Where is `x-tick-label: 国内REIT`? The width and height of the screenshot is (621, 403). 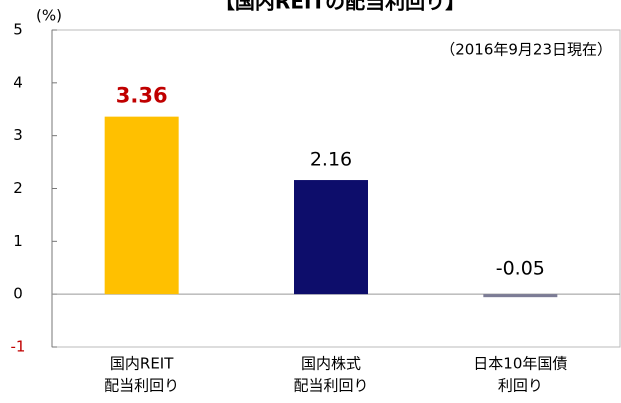
x-tick-label: 国内REIT is located at coordinates (142, 364).